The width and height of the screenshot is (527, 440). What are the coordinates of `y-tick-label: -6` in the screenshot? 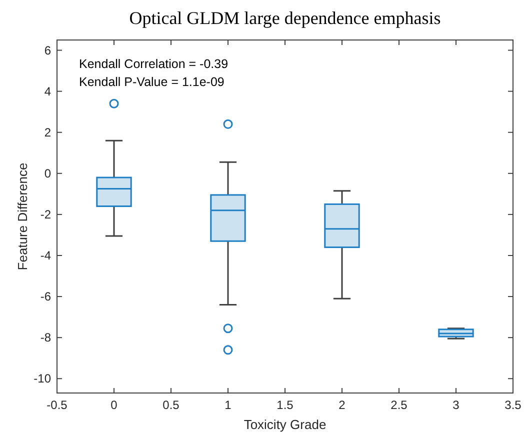 It's located at (46, 297).